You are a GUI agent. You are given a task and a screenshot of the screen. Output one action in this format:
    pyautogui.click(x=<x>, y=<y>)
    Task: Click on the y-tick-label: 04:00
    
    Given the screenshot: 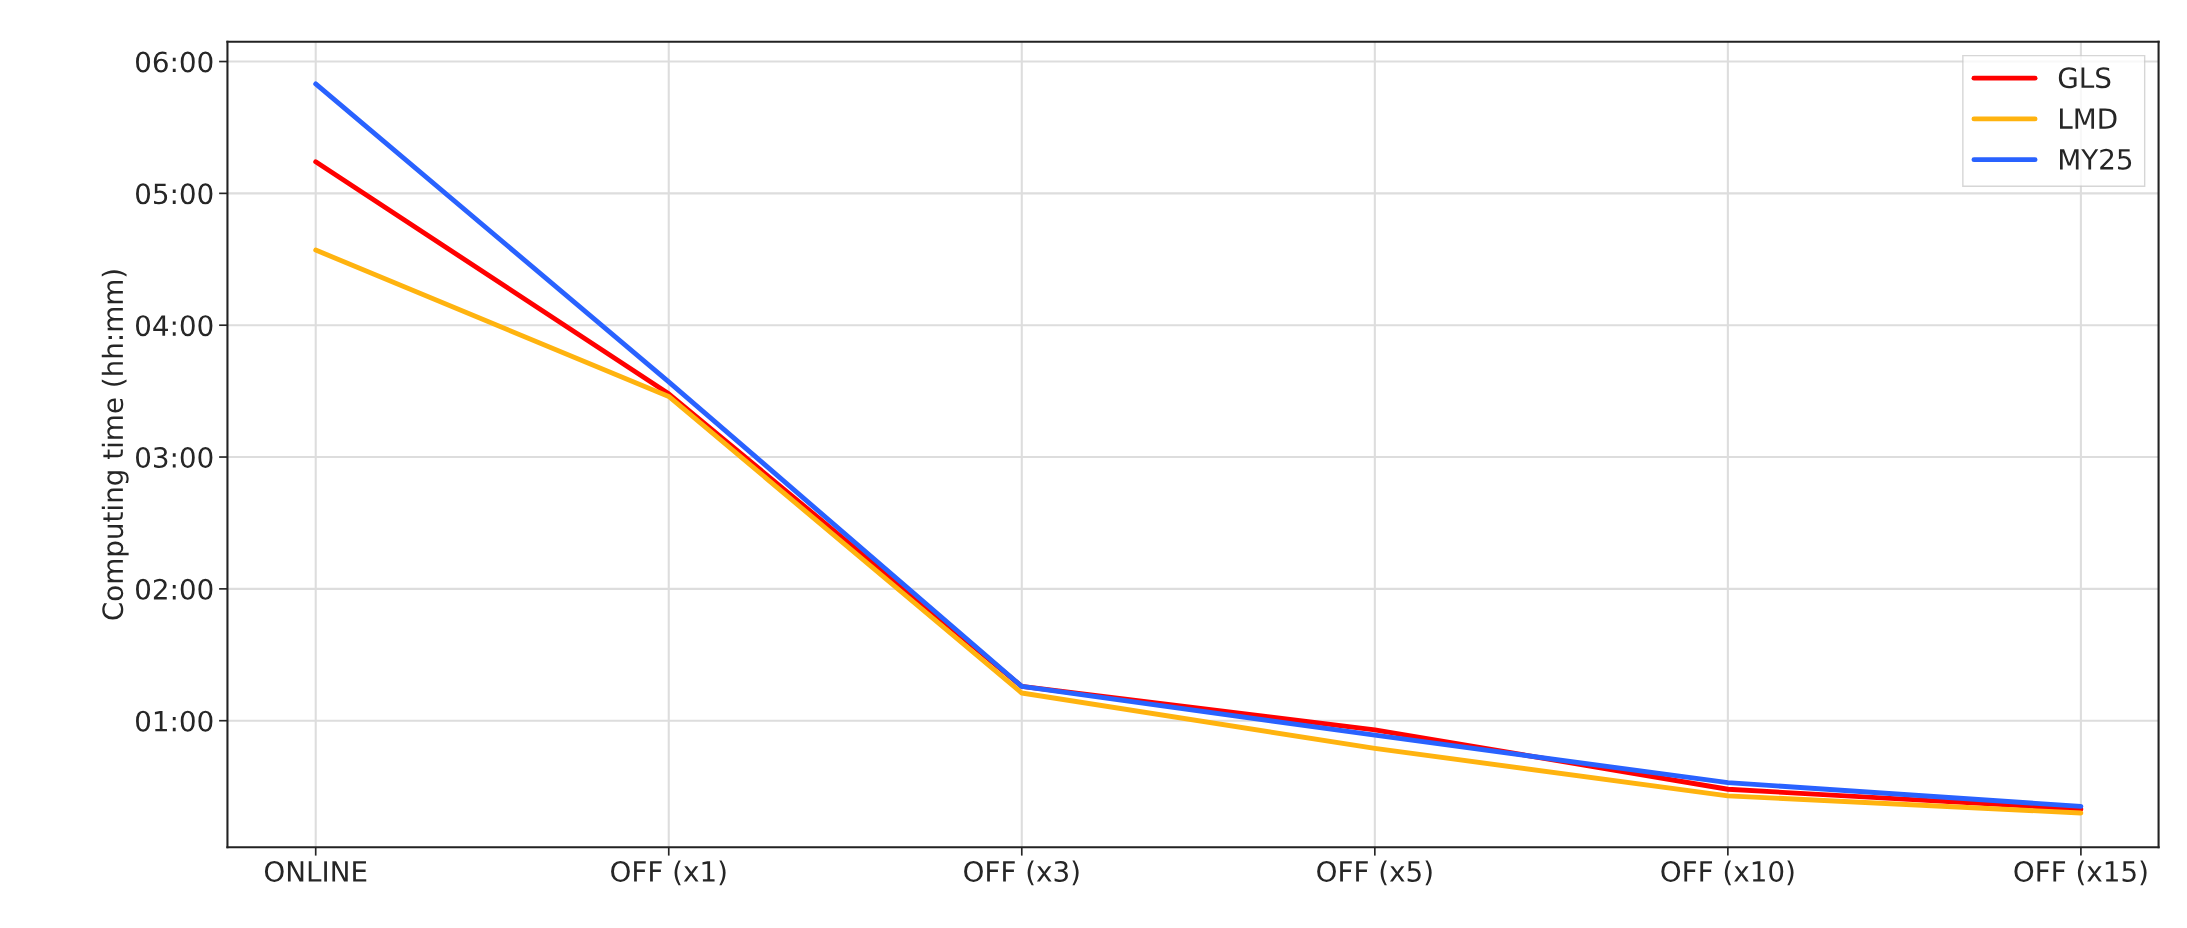 What is the action you would take?
    pyautogui.click(x=174, y=326)
    